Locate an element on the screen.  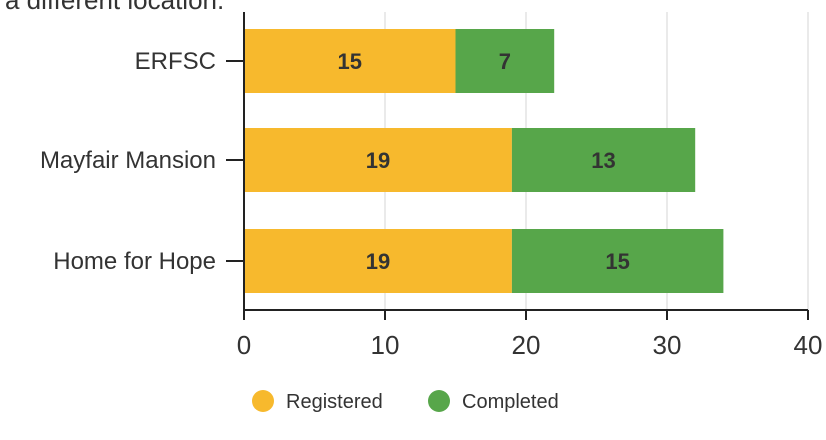
x-tick-label-0: 0 is located at coordinates (244, 345).